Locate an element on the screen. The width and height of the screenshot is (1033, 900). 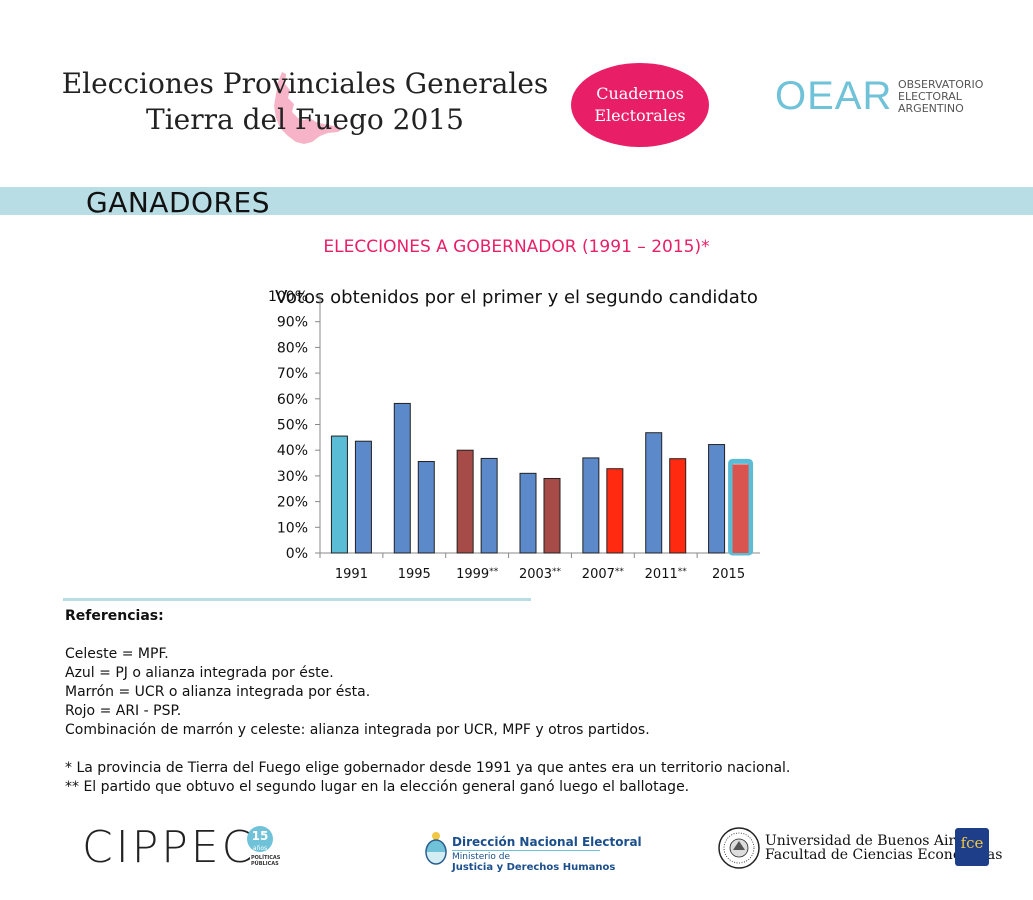
cuadernos-electorales-badge: Cuadernos Electorales is located at coordinates (640, 105).